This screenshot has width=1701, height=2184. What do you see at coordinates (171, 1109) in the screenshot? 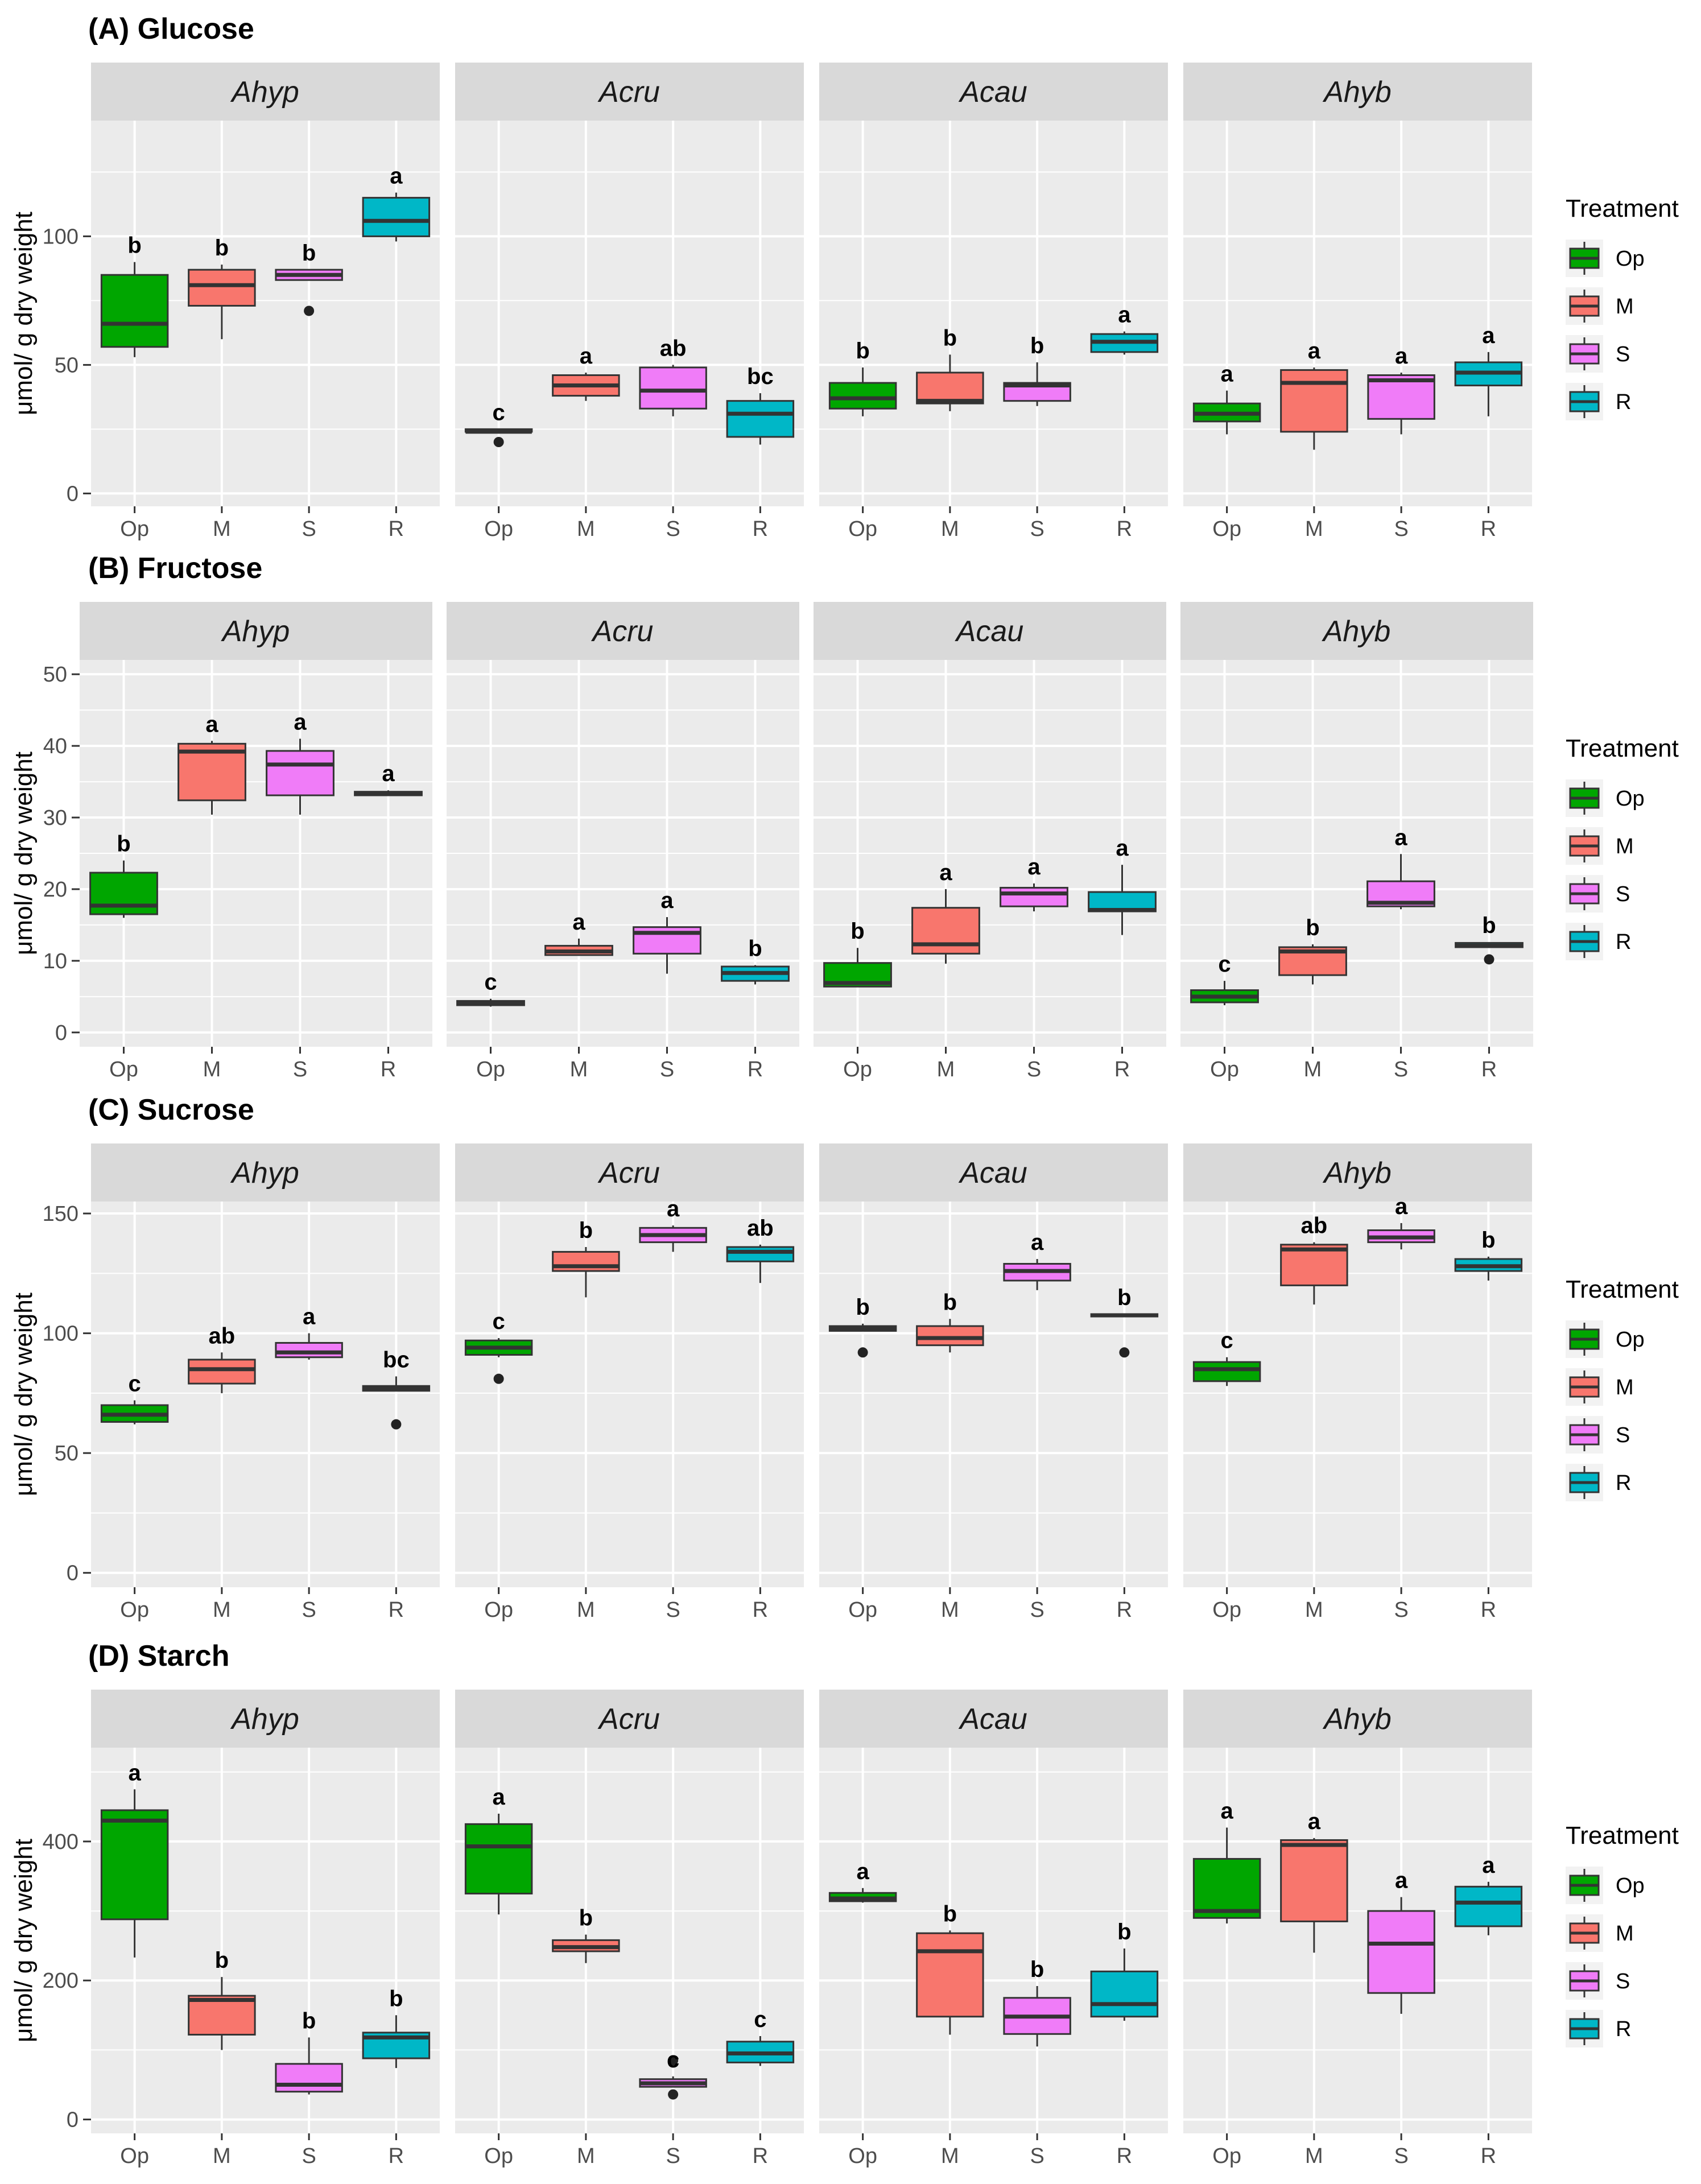
I see `chart-title: (C) Sucrose` at bounding box center [171, 1109].